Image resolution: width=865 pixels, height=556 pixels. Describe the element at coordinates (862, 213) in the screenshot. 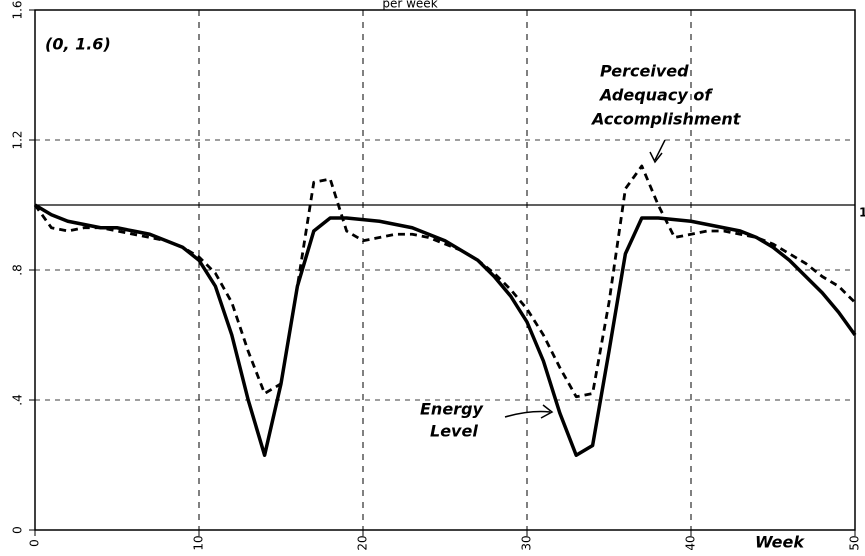

I see `reference-label: 1` at that location.